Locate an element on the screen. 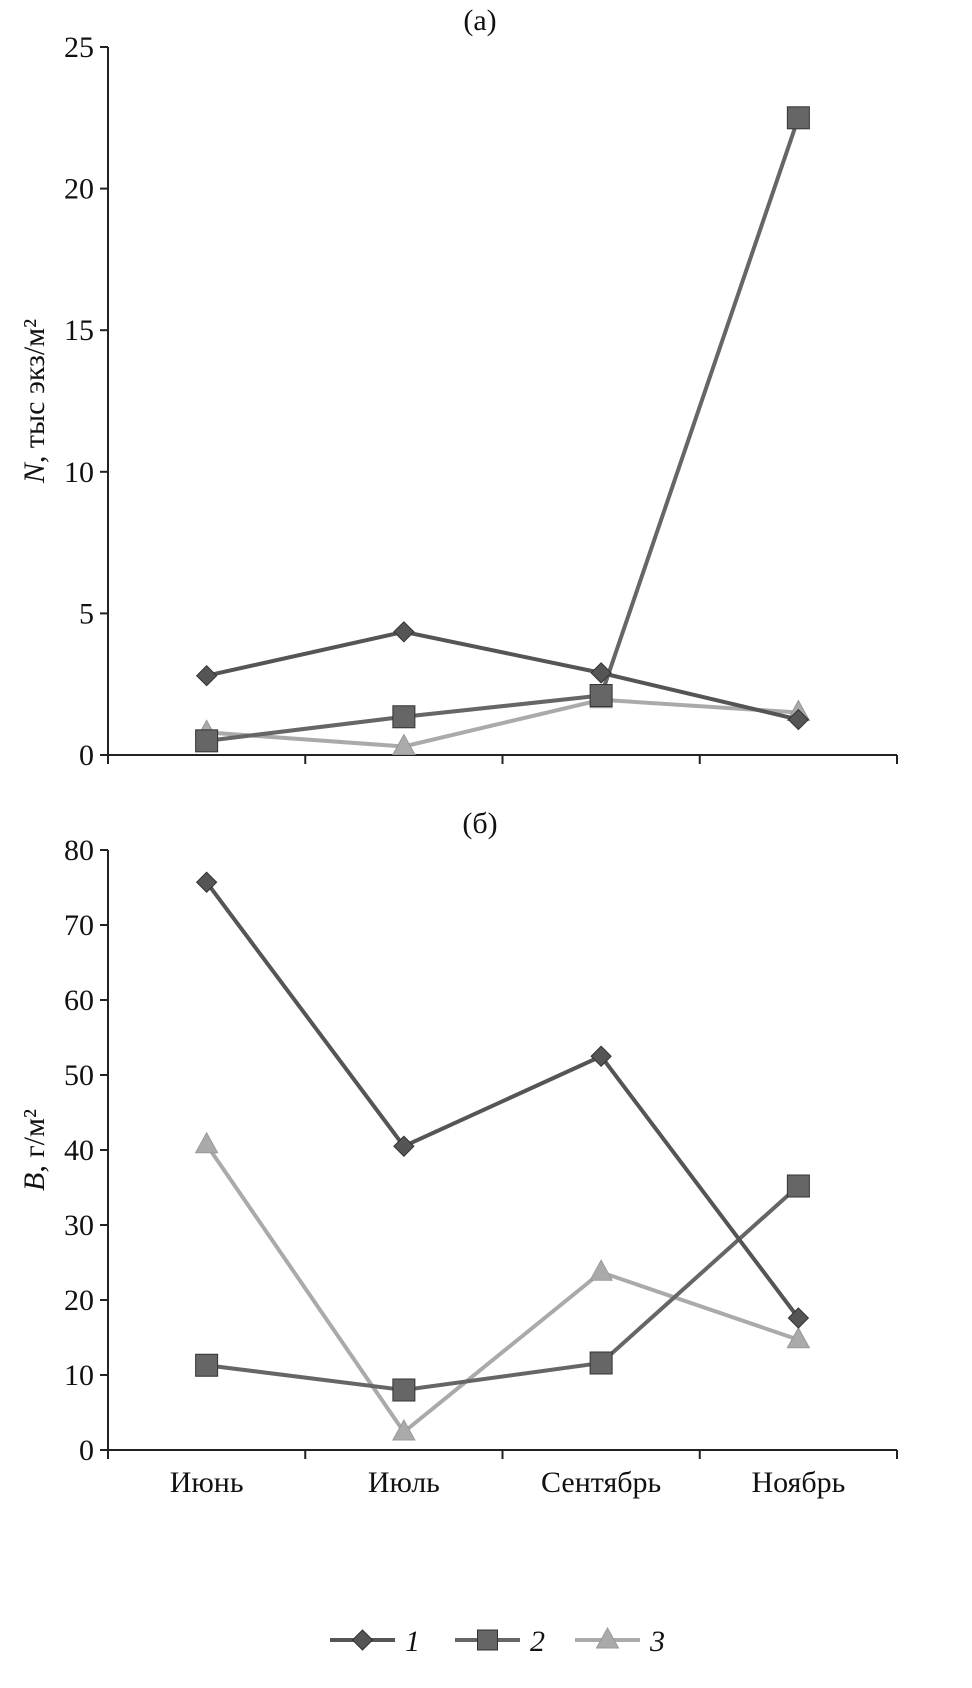  y-tick-label: 80 is located at coordinates (79, 850).